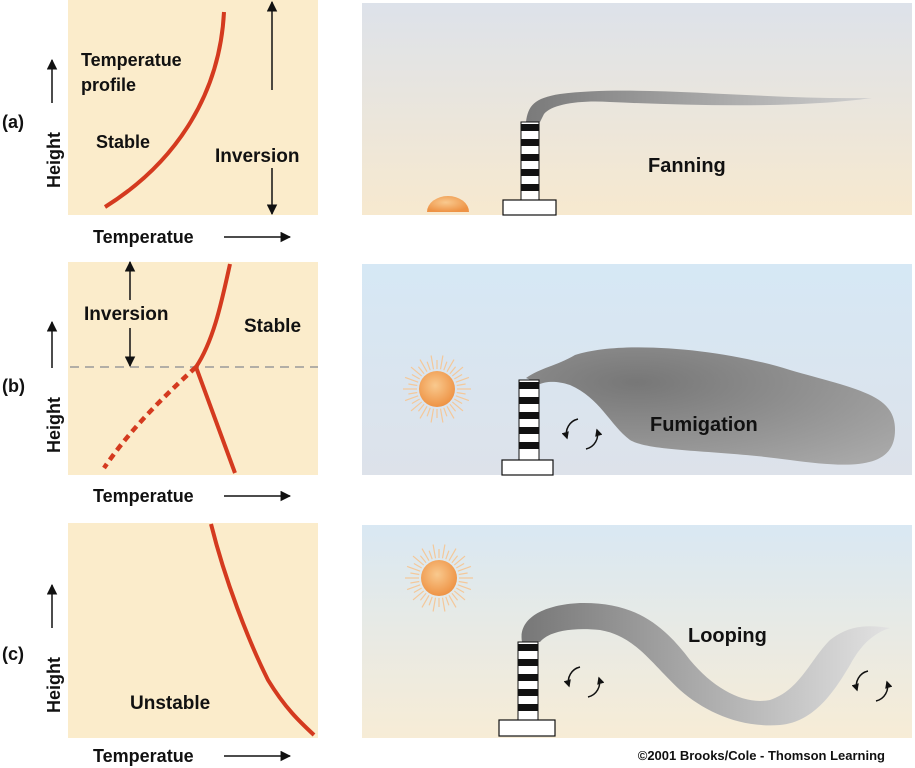 This screenshot has width=915, height=768. Describe the element at coordinates (170, 703) in the screenshot. I see `graph-label: Unstable` at that location.